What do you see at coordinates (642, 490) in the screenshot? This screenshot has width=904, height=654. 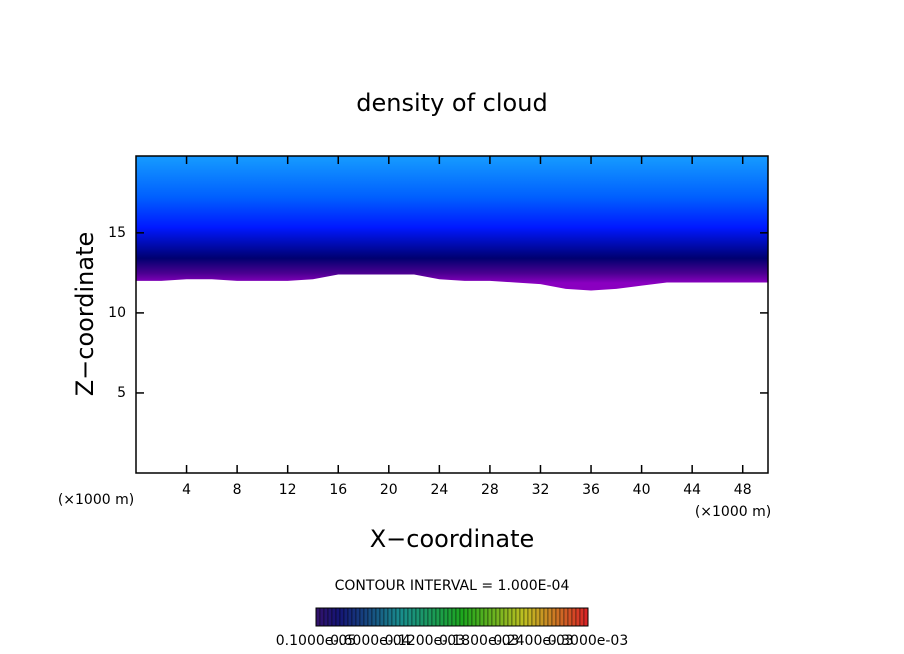 I see `x-tick-label: 40` at bounding box center [642, 490].